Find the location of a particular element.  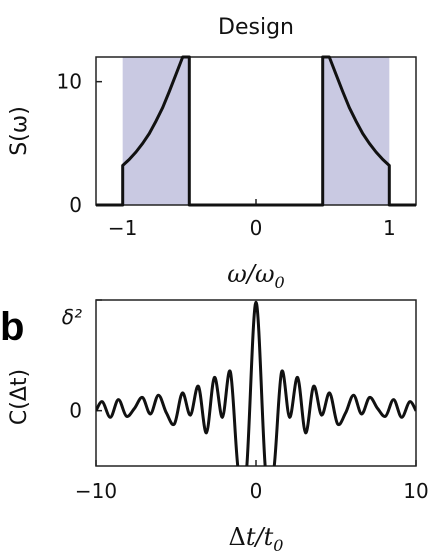

panel-b-letter: b is located at coordinates (12, 327).